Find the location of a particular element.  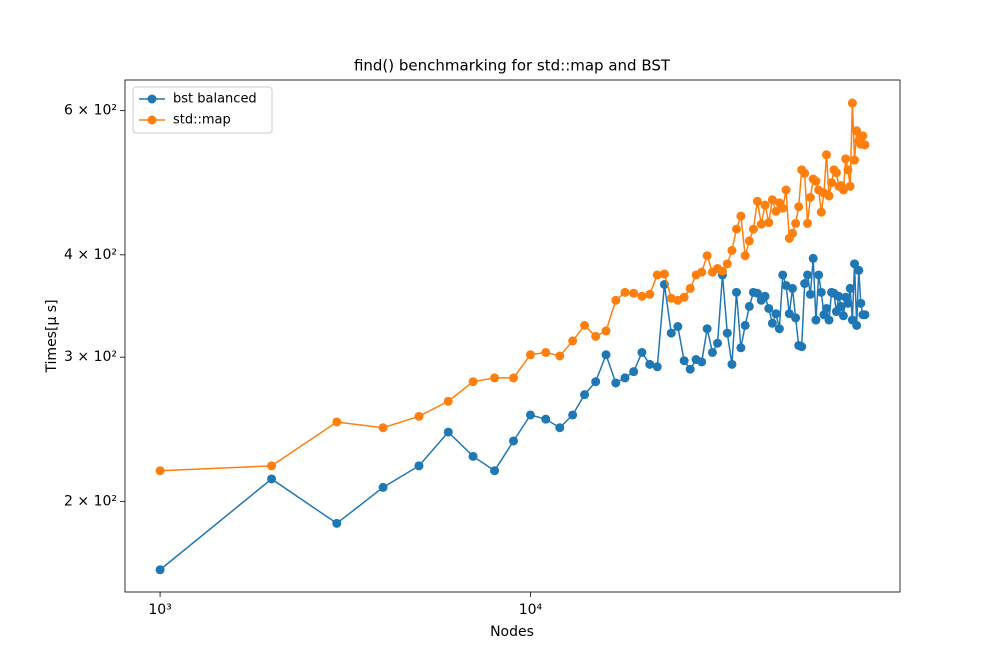

x-tick-label: 10³ is located at coordinates (159, 610).